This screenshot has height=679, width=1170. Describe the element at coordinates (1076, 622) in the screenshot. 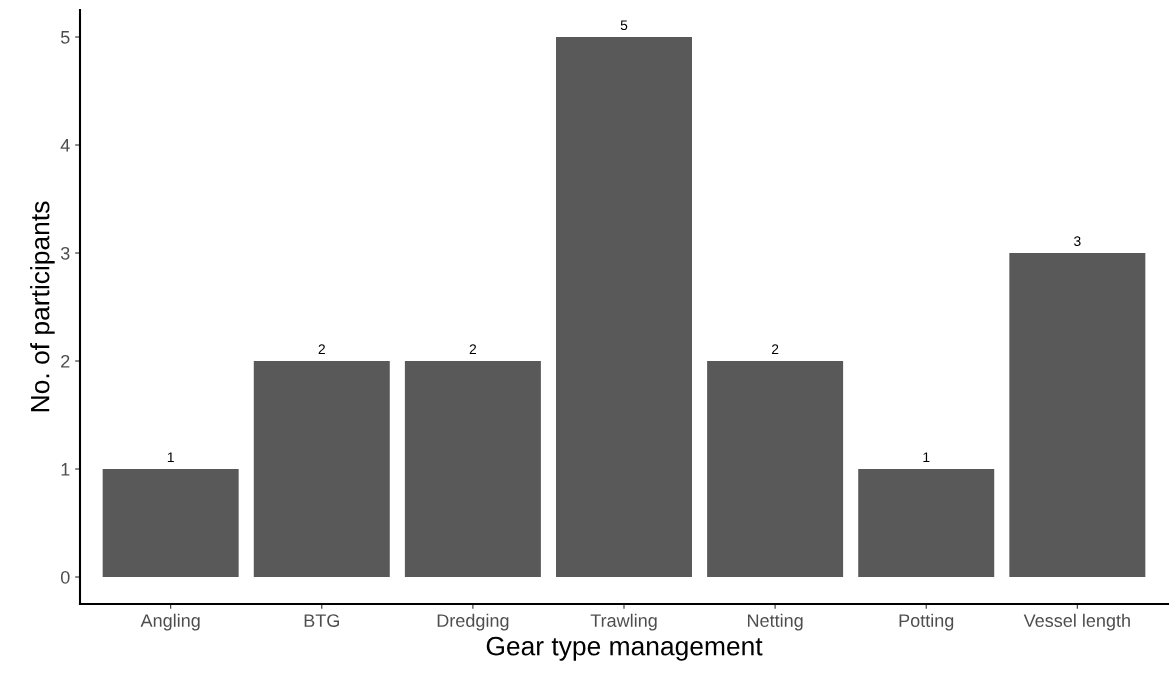

I see `x-tick-label: Vessel length` at that location.